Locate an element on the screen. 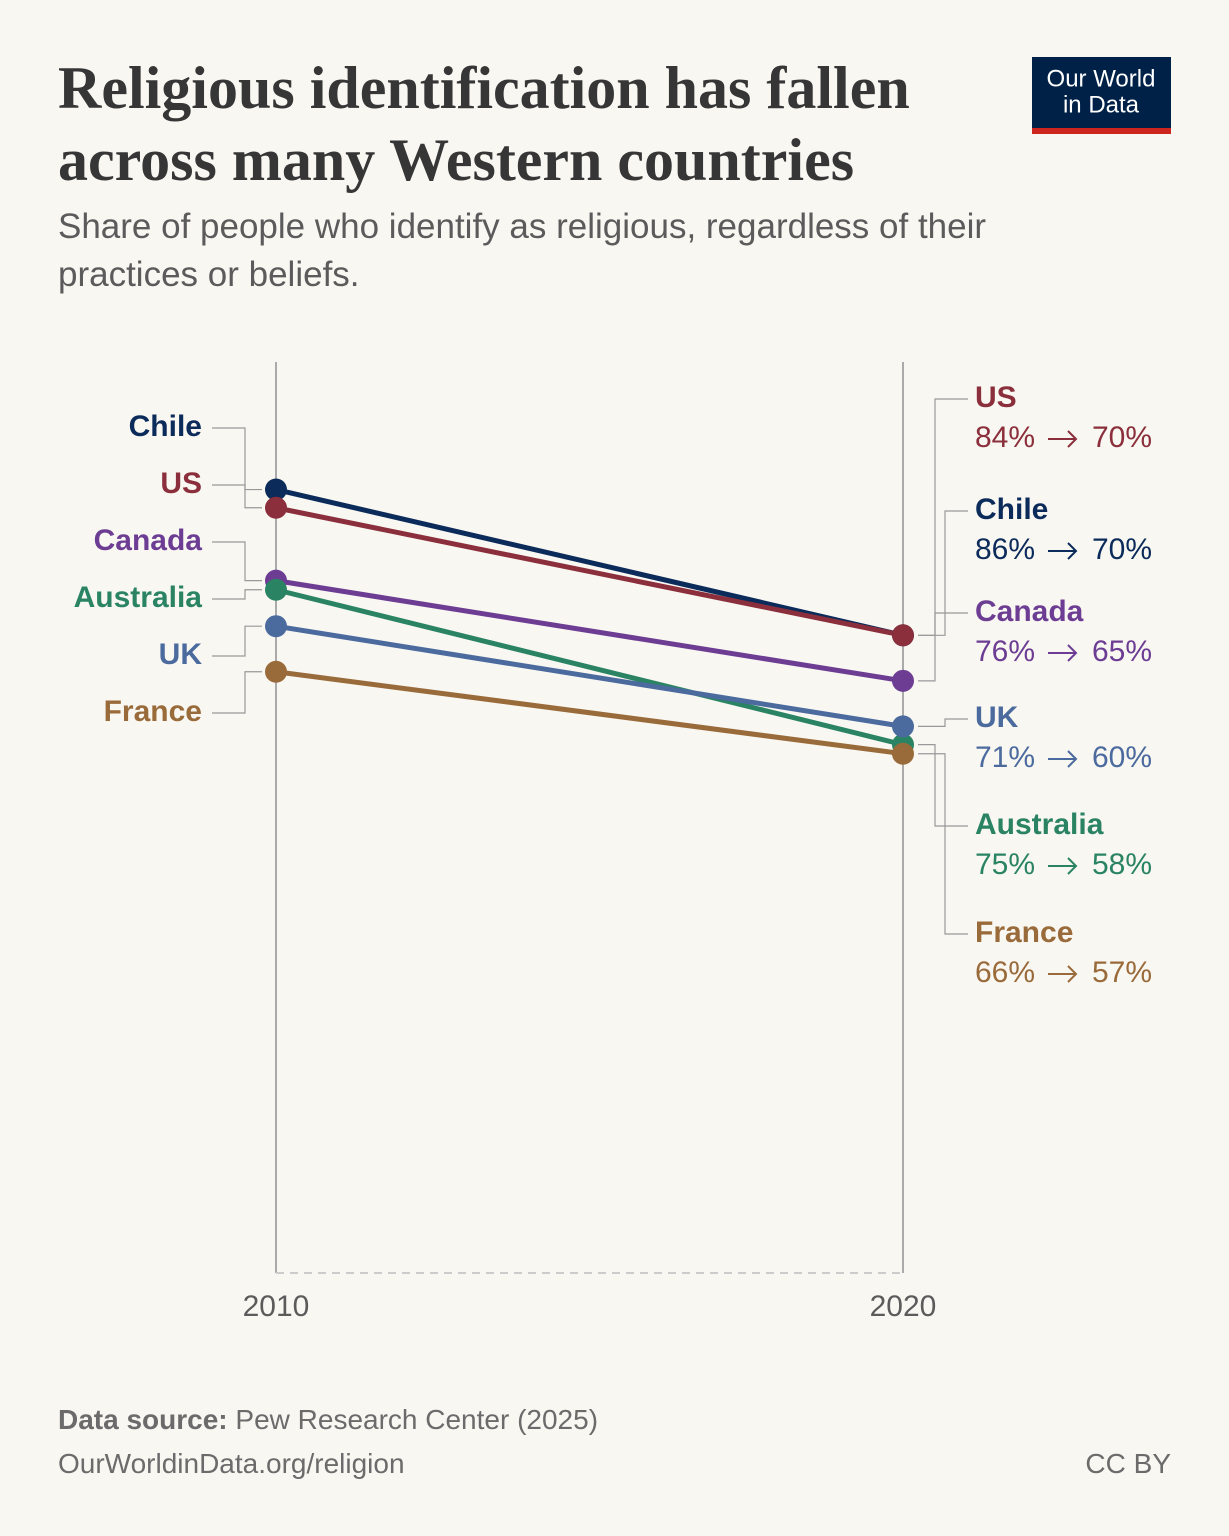 This screenshot has width=1229, height=1536. x-tick-label: 2020 is located at coordinates (903, 1306).